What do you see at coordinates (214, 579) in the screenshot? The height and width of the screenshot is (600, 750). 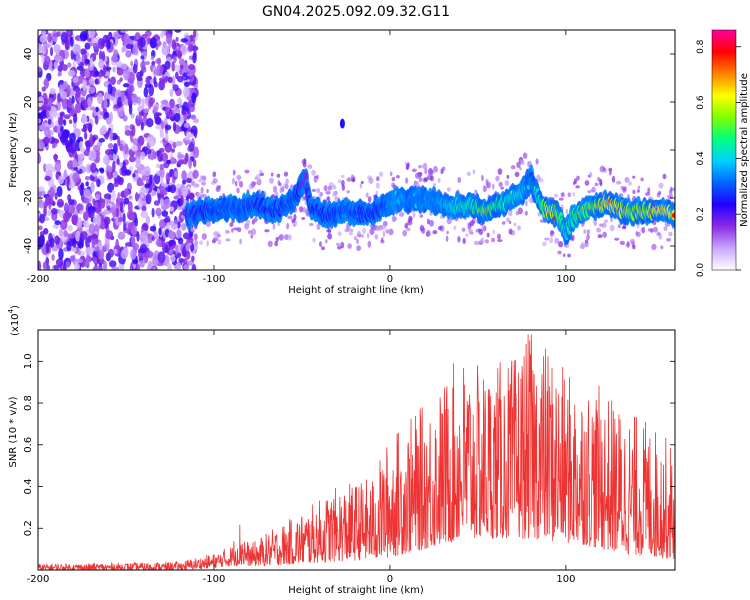 I see `x-tick-label: -100` at bounding box center [214, 579].